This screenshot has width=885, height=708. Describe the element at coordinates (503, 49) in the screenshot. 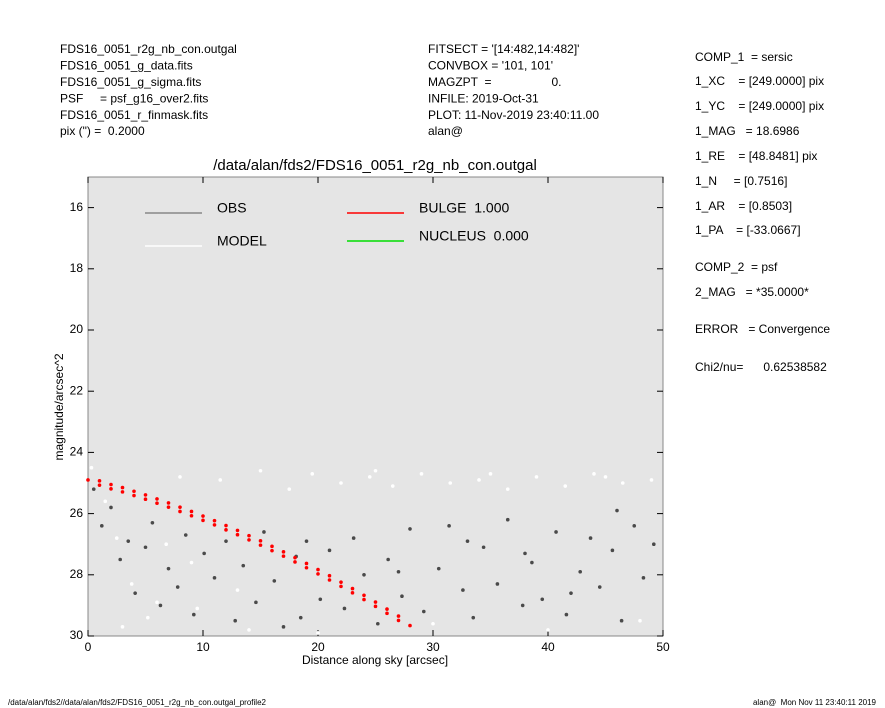

I see `header-mid-line: FITSECT = '[14:482,14:482]'` at that location.